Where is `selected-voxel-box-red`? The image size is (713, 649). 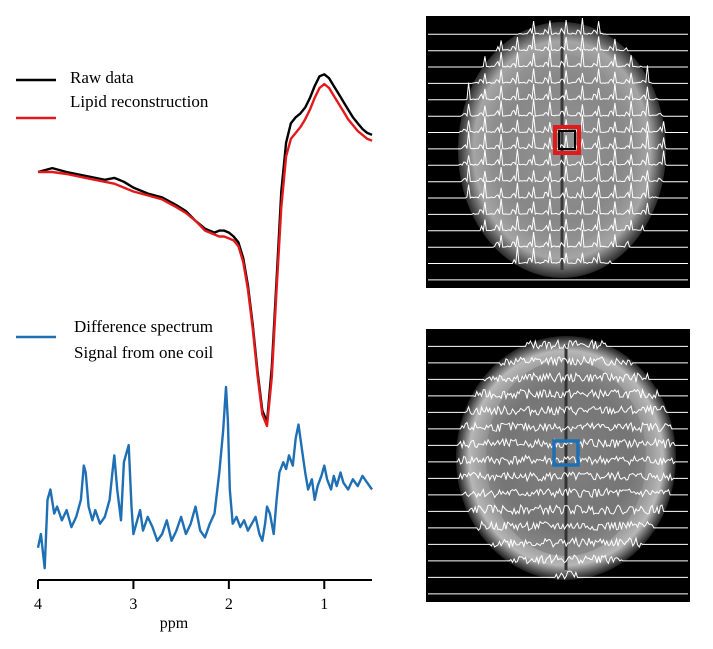 selected-voxel-box-red is located at coordinates (567, 140).